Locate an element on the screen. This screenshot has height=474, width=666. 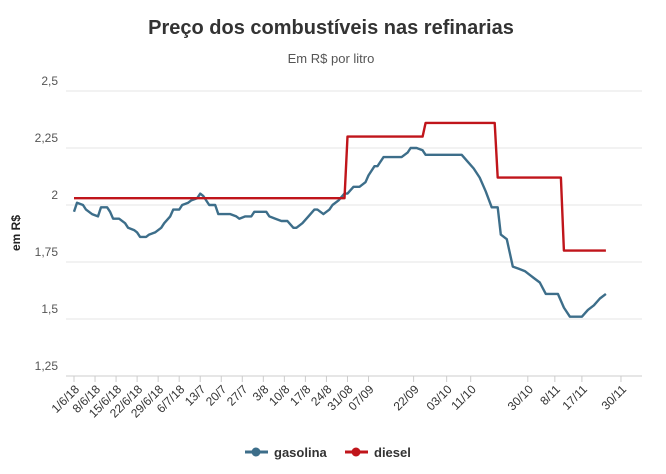
y-tick-label: 2,25 is located at coordinates (47, 138).